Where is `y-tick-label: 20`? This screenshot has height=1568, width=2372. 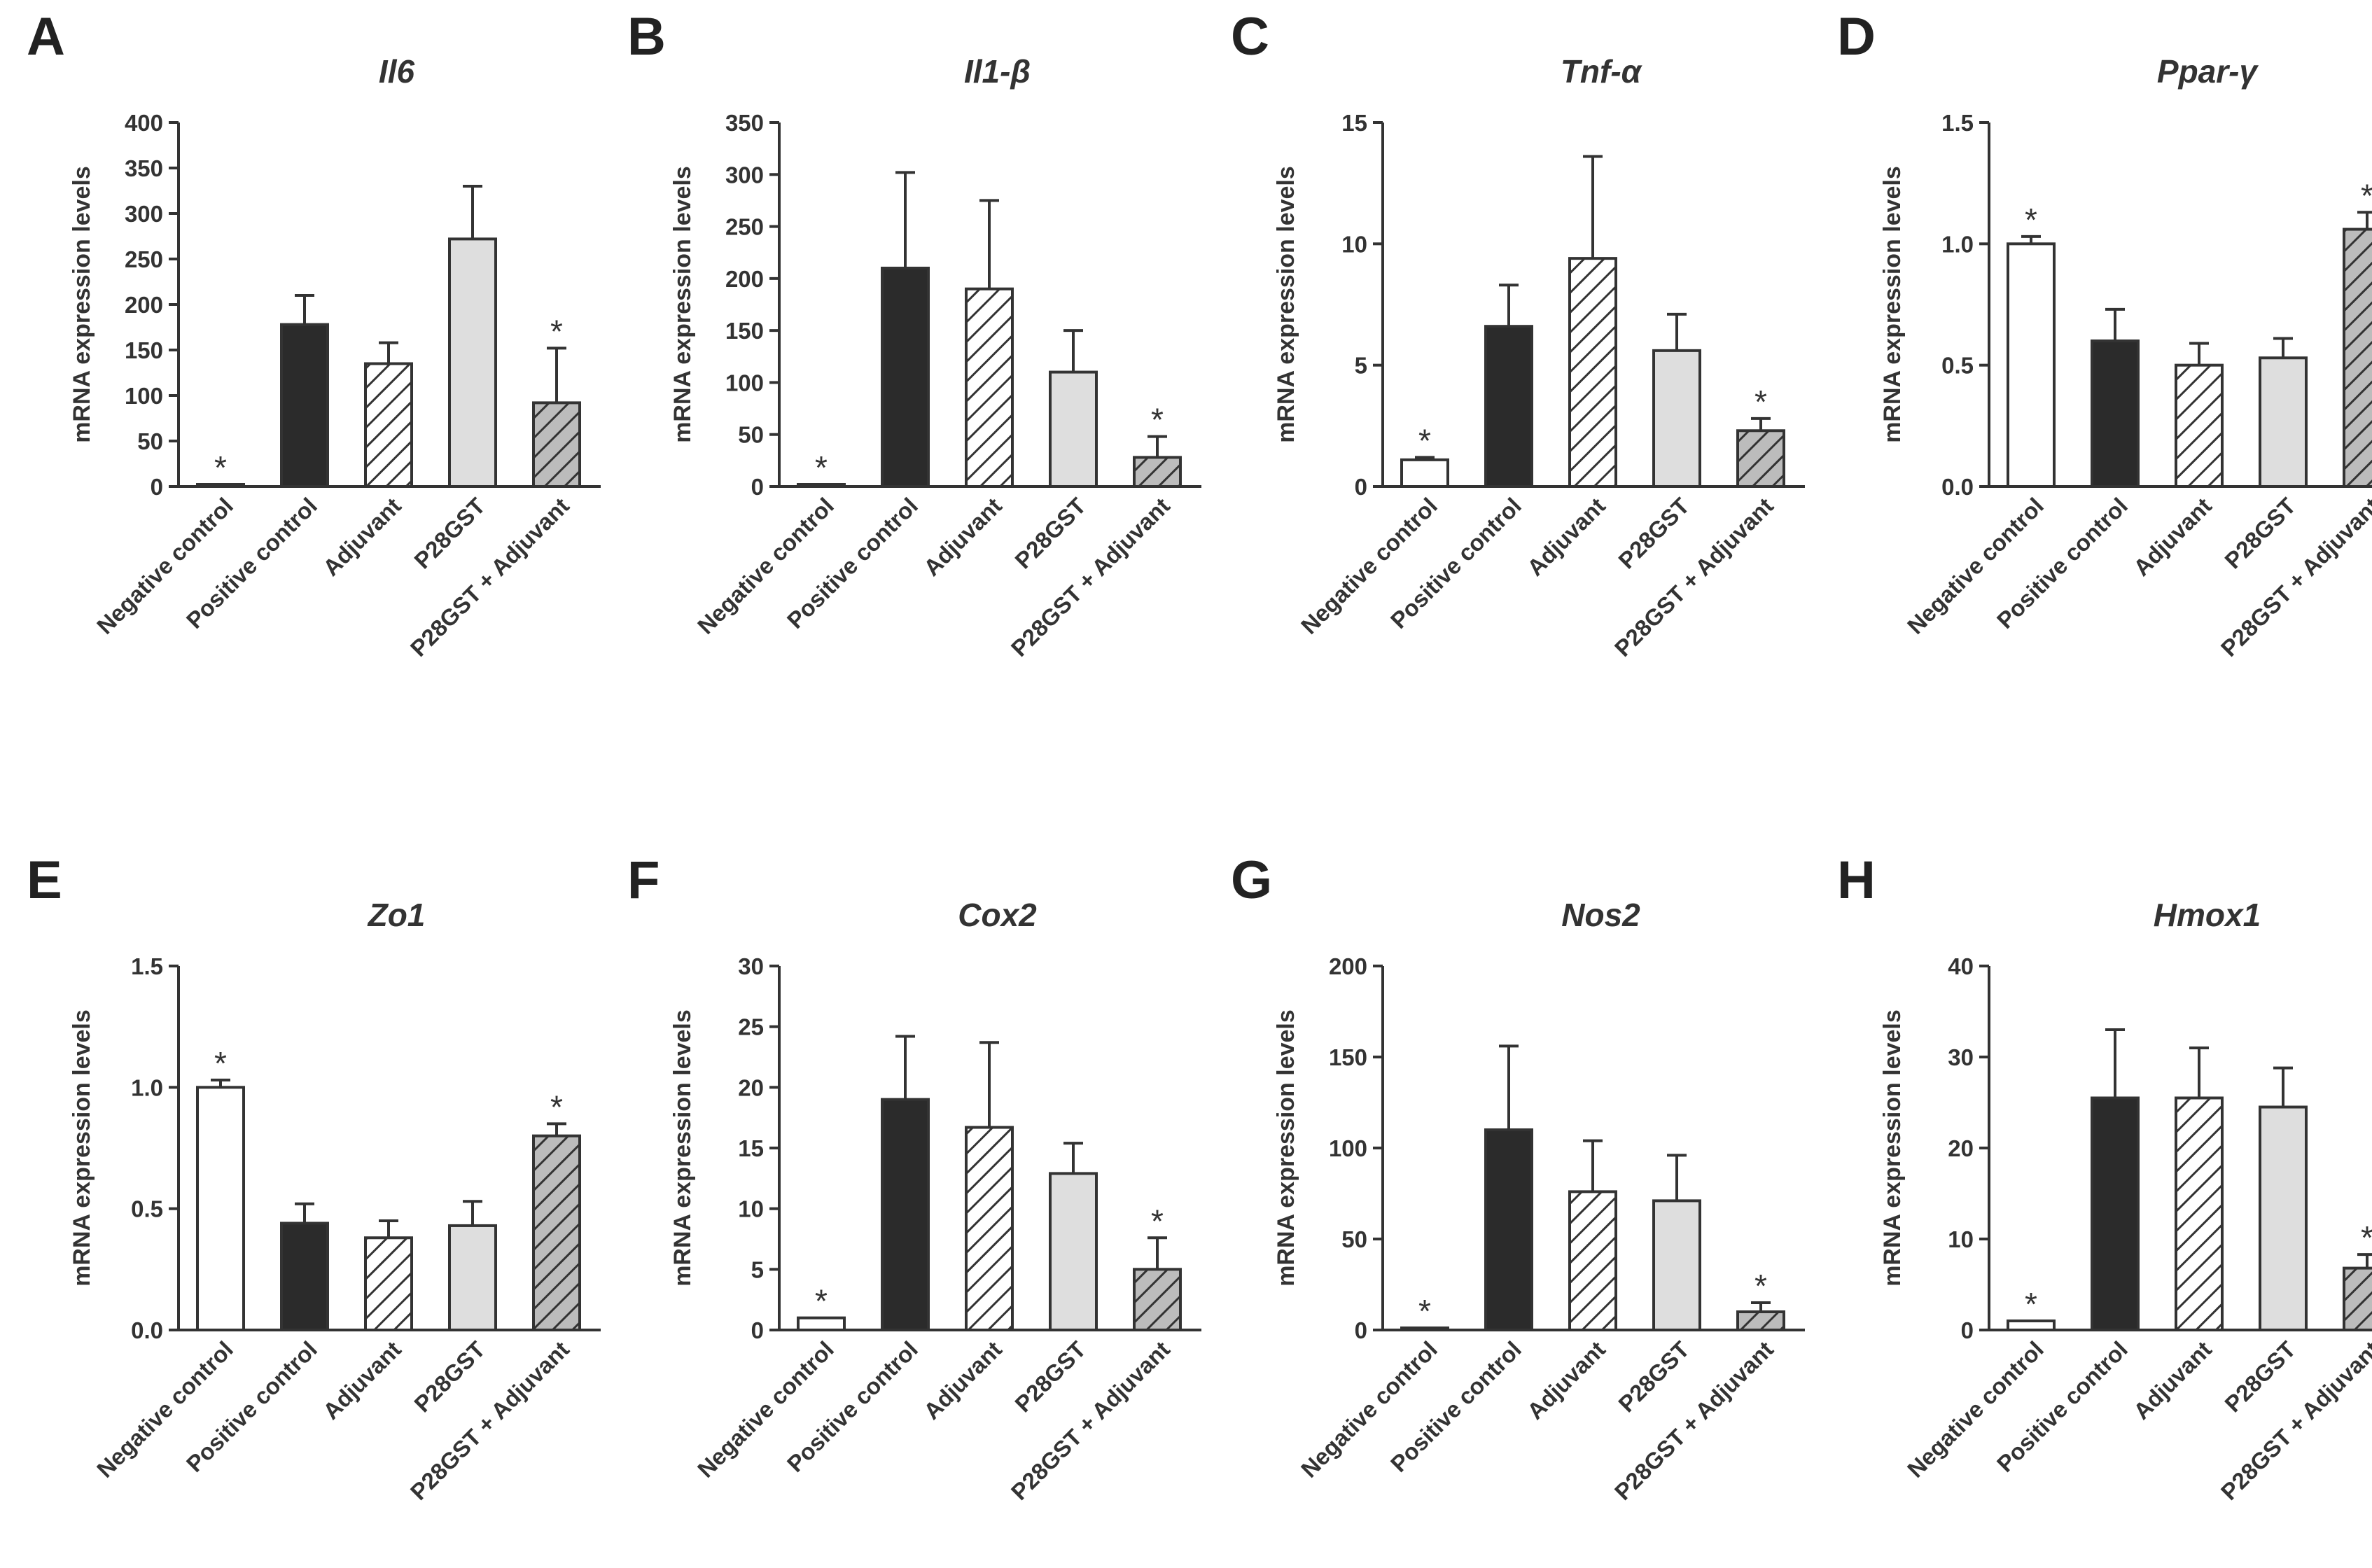
y-tick-label: 20 is located at coordinates (751, 1087).